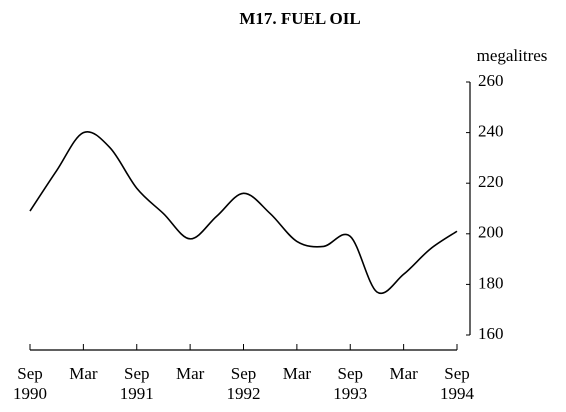 This screenshot has height=412, width=566. What do you see at coordinates (299, 18) in the screenshot?
I see `chart-title: M17. FUEL OIL` at bounding box center [299, 18].